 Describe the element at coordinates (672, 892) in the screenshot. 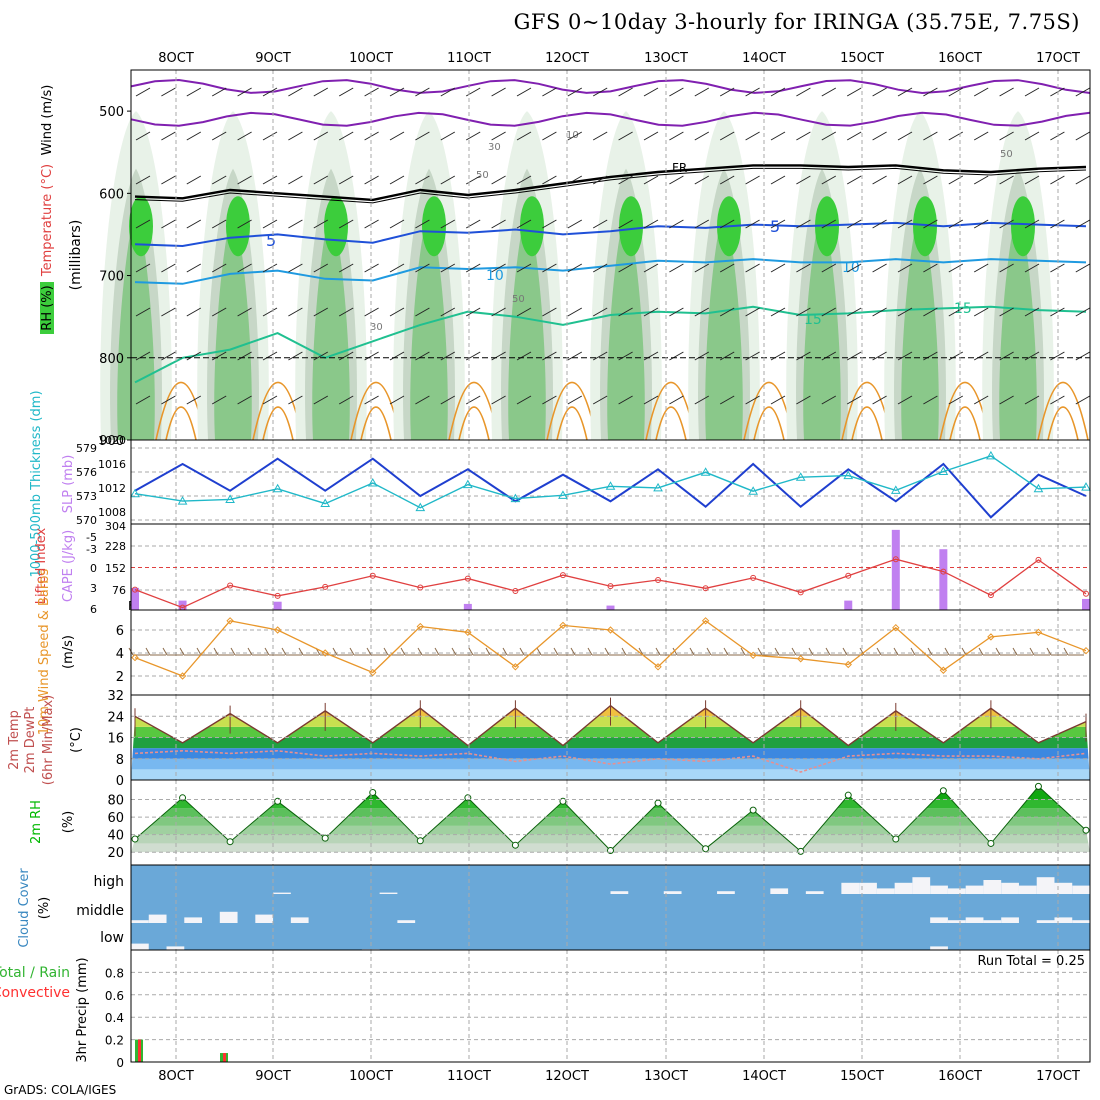

I see `cloud-cell-high` at that location.